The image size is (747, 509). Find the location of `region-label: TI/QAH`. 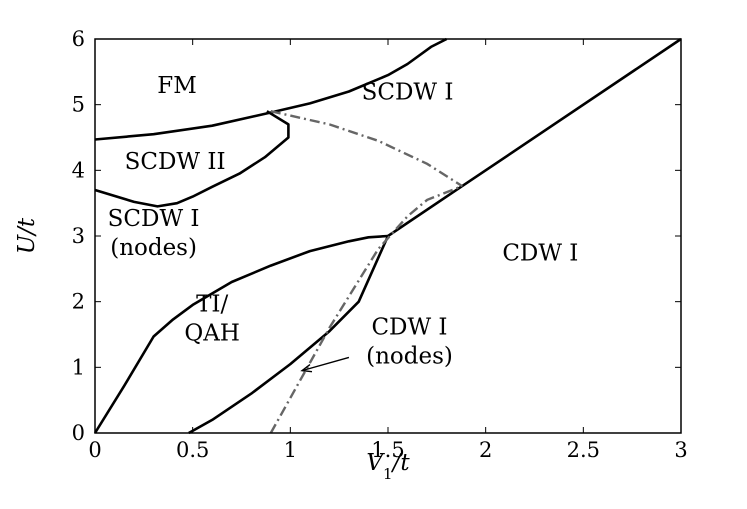

region-label: TI/QAH is located at coordinates (212, 319).